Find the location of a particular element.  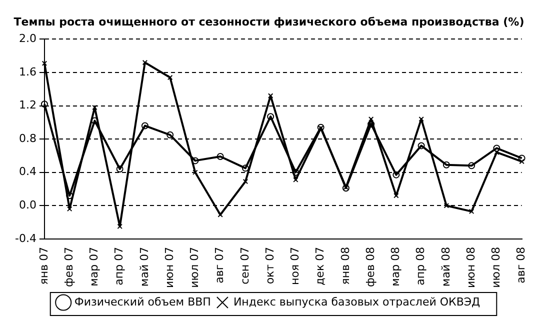

legend-label: Индекс выпуска базовых отраслей ОКВЭД is located at coordinates (357, 301).